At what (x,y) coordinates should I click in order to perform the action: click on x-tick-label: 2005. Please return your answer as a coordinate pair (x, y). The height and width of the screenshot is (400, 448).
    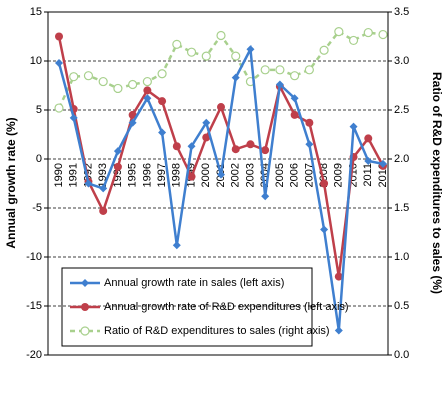
    Looking at the image, I should click on (280, 175).